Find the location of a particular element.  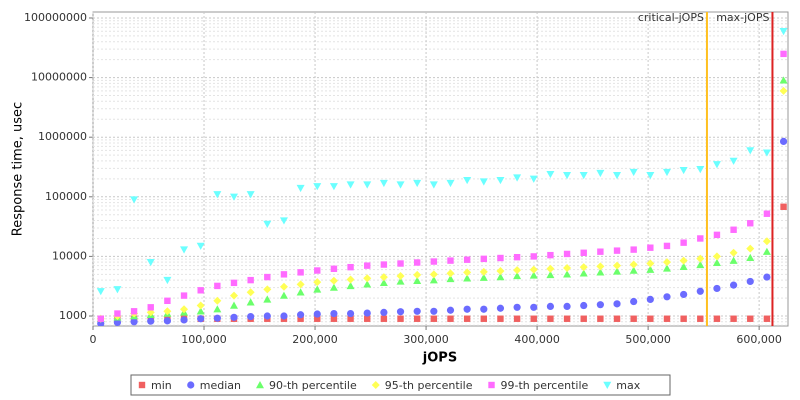

x-tick-label: 300,000 is located at coordinates (426, 339).